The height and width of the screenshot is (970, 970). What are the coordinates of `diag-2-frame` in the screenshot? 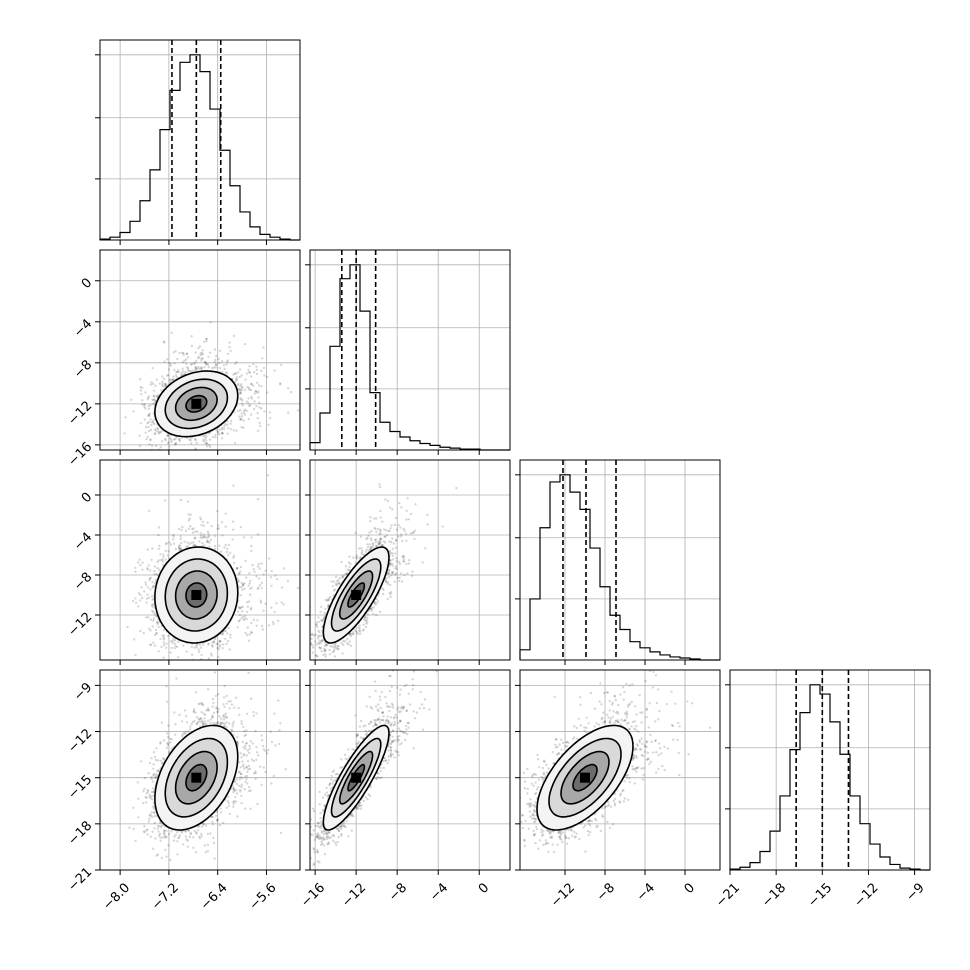 It's located at (620, 560).